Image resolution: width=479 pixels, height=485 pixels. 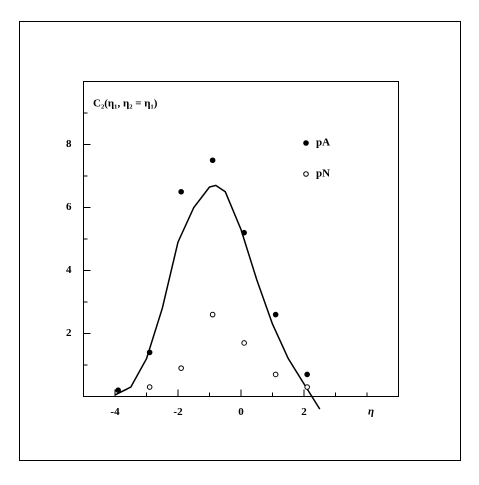 I want to click on x-tick-label: 2, so click(x=304, y=412).